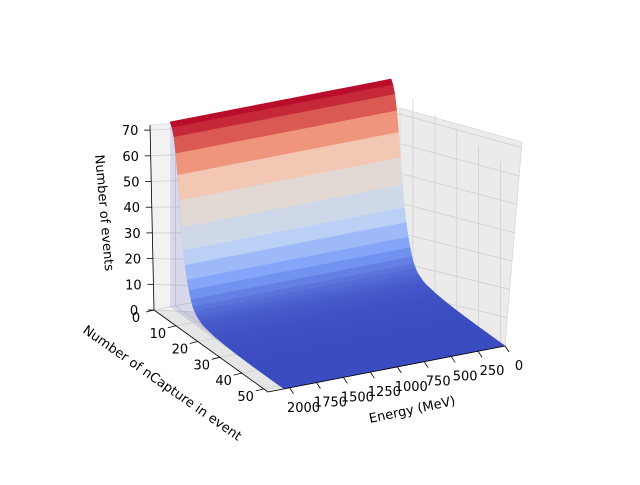 Image resolution: width=640 pixels, height=485 pixels. Describe the element at coordinates (133, 260) in the screenshot. I see `z-tick-label: 20` at that location.